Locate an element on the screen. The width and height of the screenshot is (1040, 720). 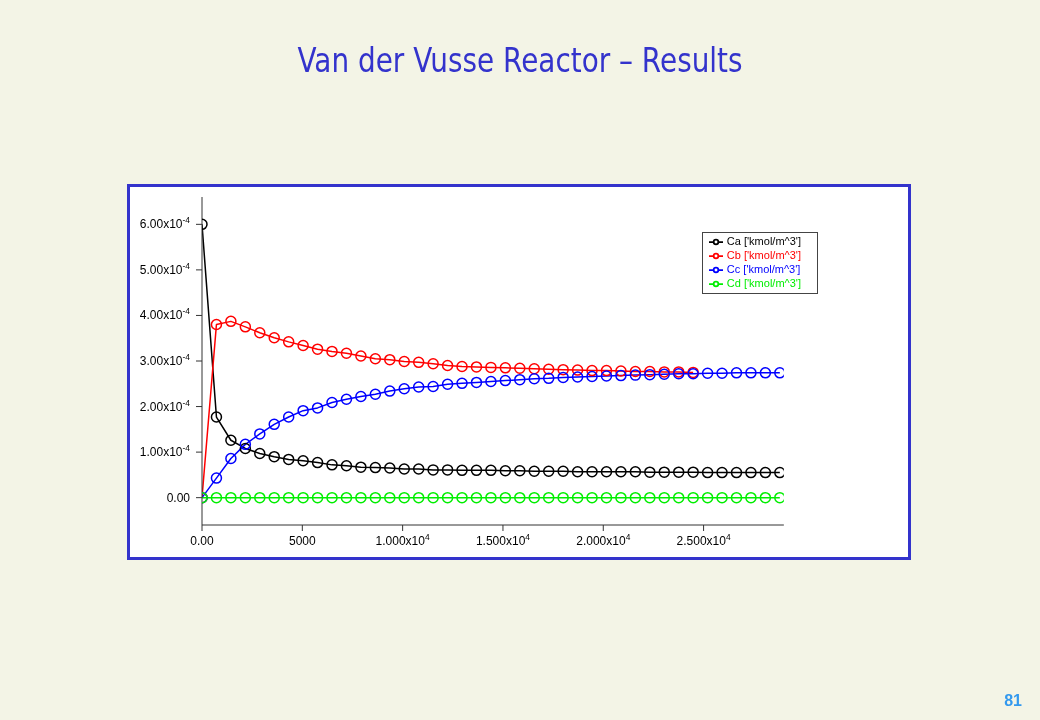
y-tick-label: 2.00x10$^{-4}$ is located at coordinates (165, 405).